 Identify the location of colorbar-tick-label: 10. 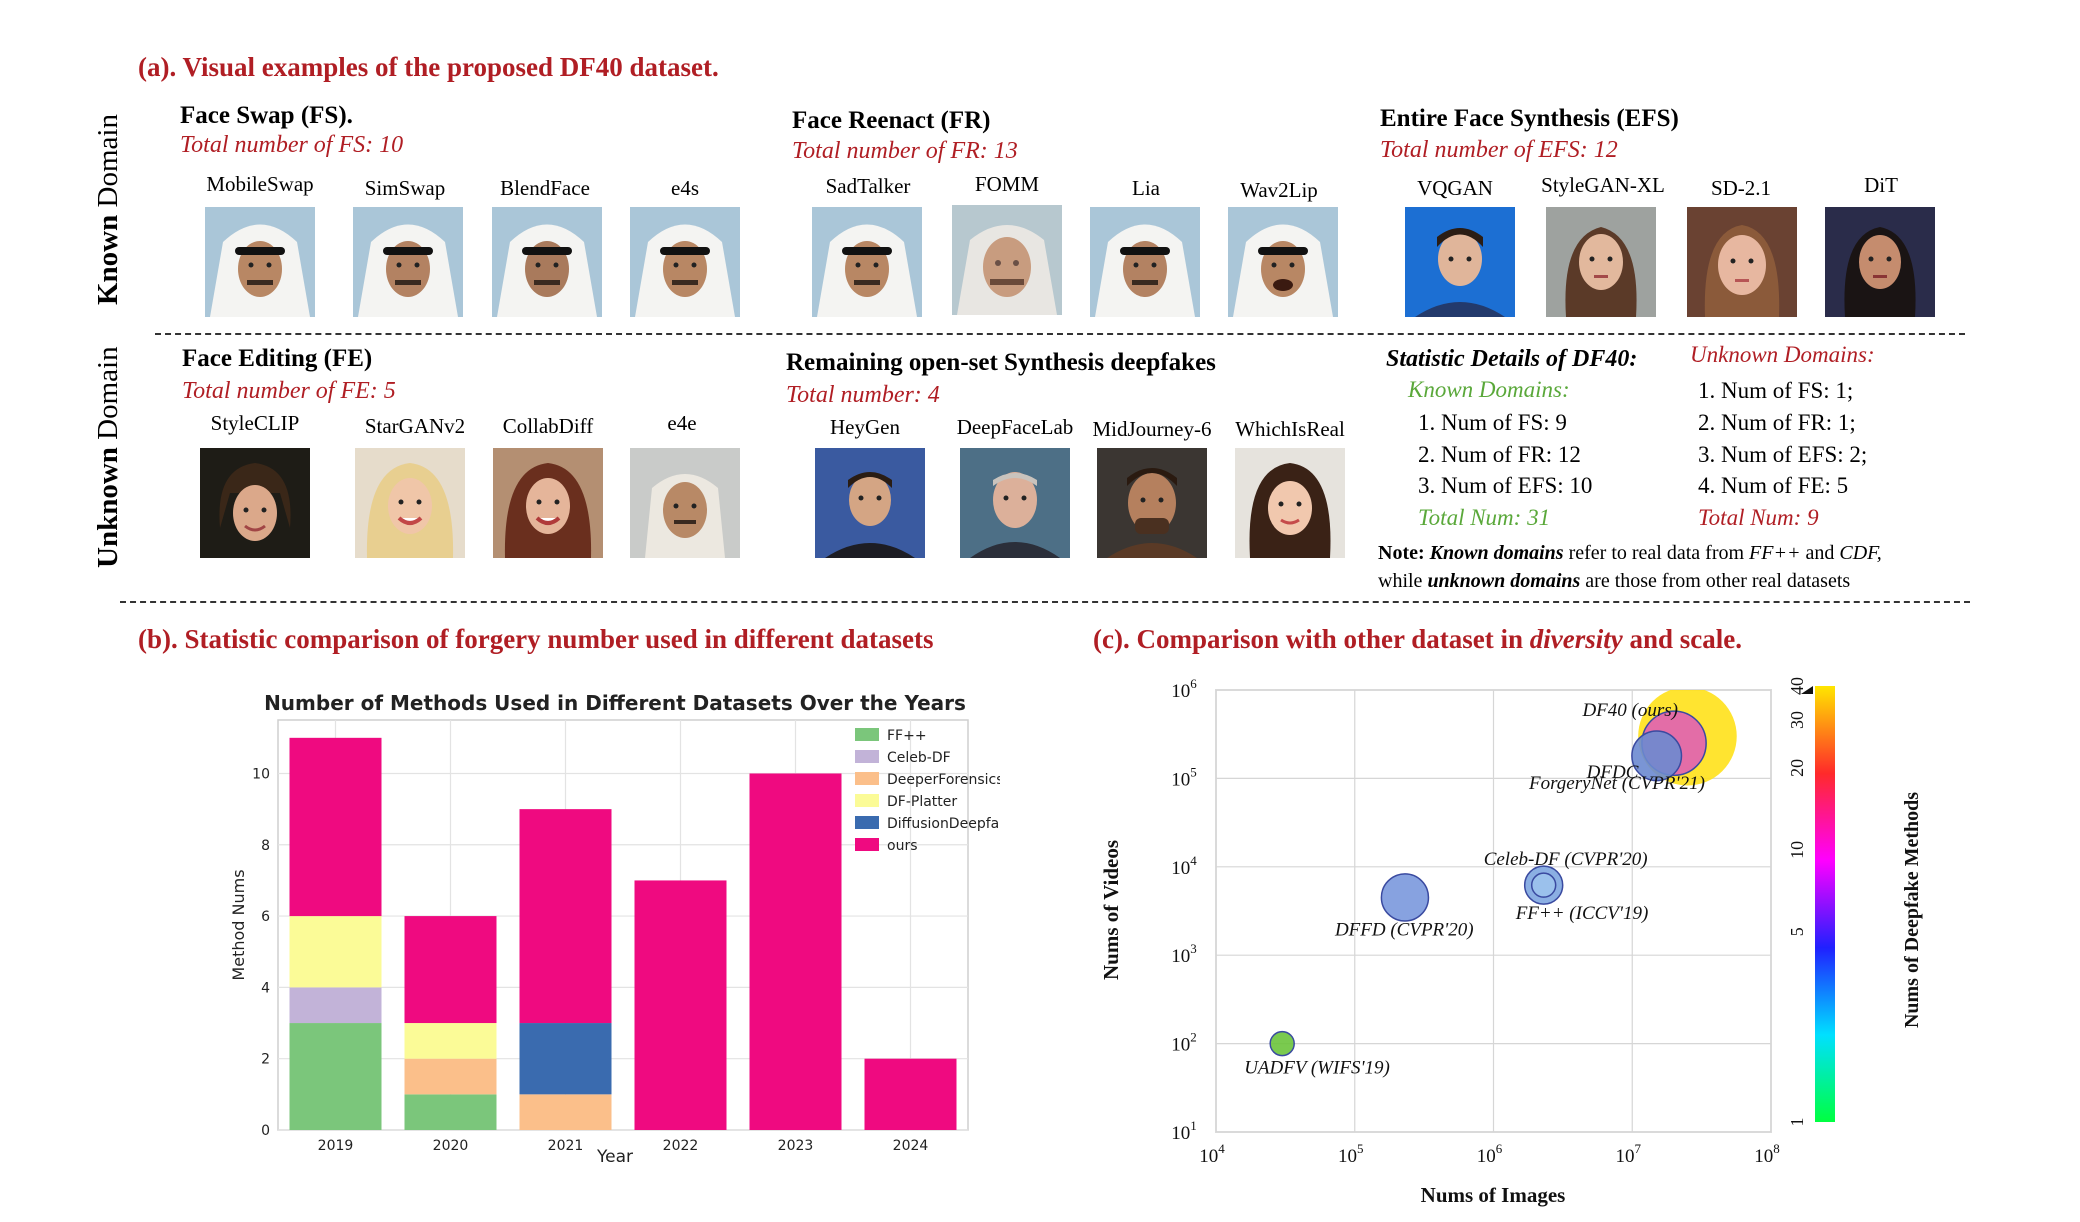
(1797, 850).